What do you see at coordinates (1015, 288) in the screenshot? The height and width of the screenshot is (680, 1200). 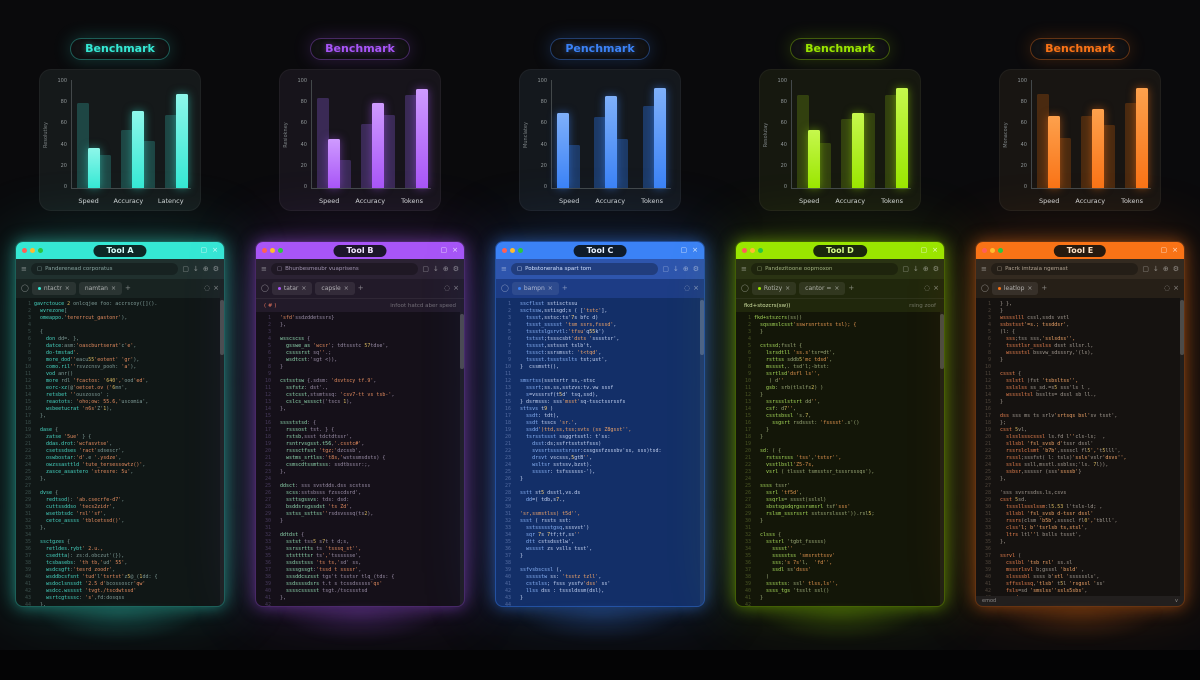 I see `tab: leatlop ×` at bounding box center [1015, 288].